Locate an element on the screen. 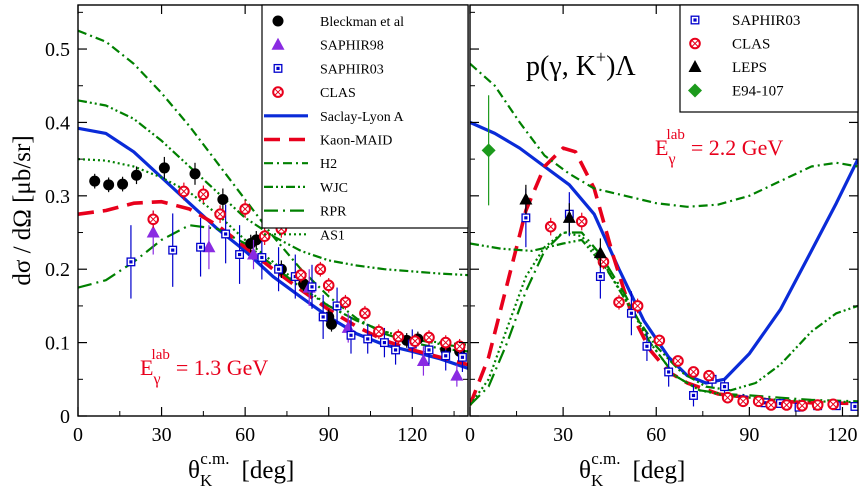 The width and height of the screenshot is (865, 494). legend-item-e94-107: E94-107 is located at coordinates (736, 91).